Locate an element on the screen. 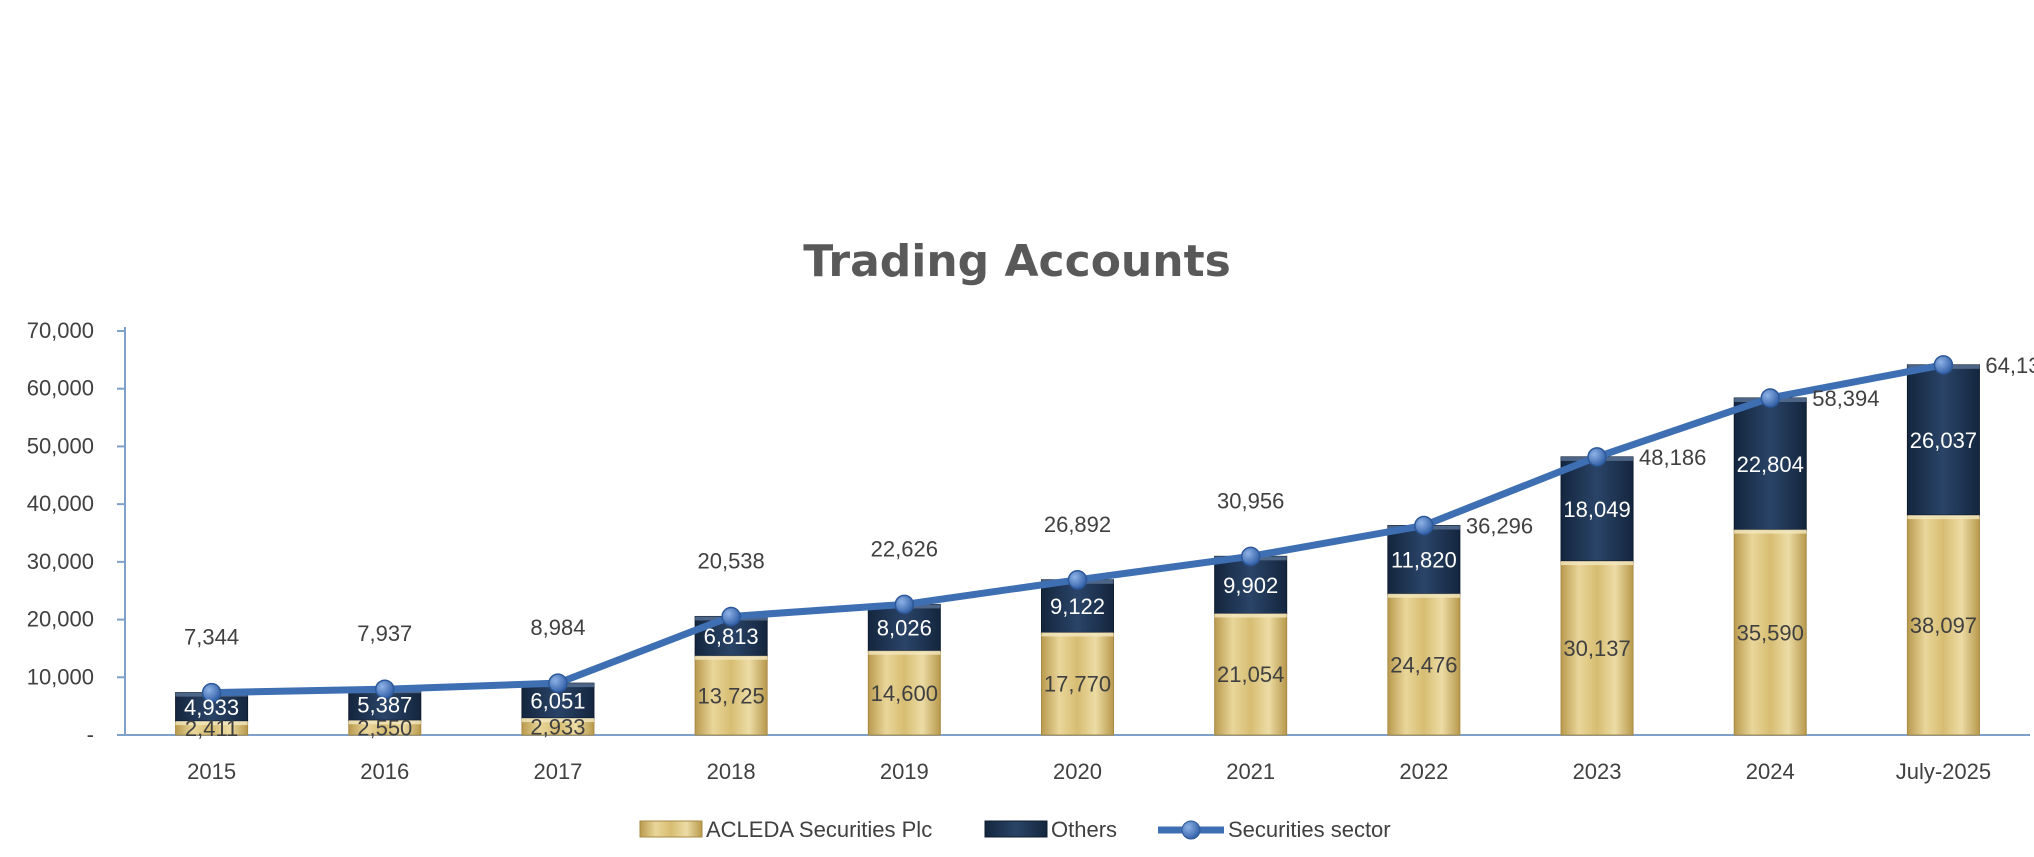 This screenshot has height=857, width=2034. data-label-others: 8,026 is located at coordinates (904, 628).